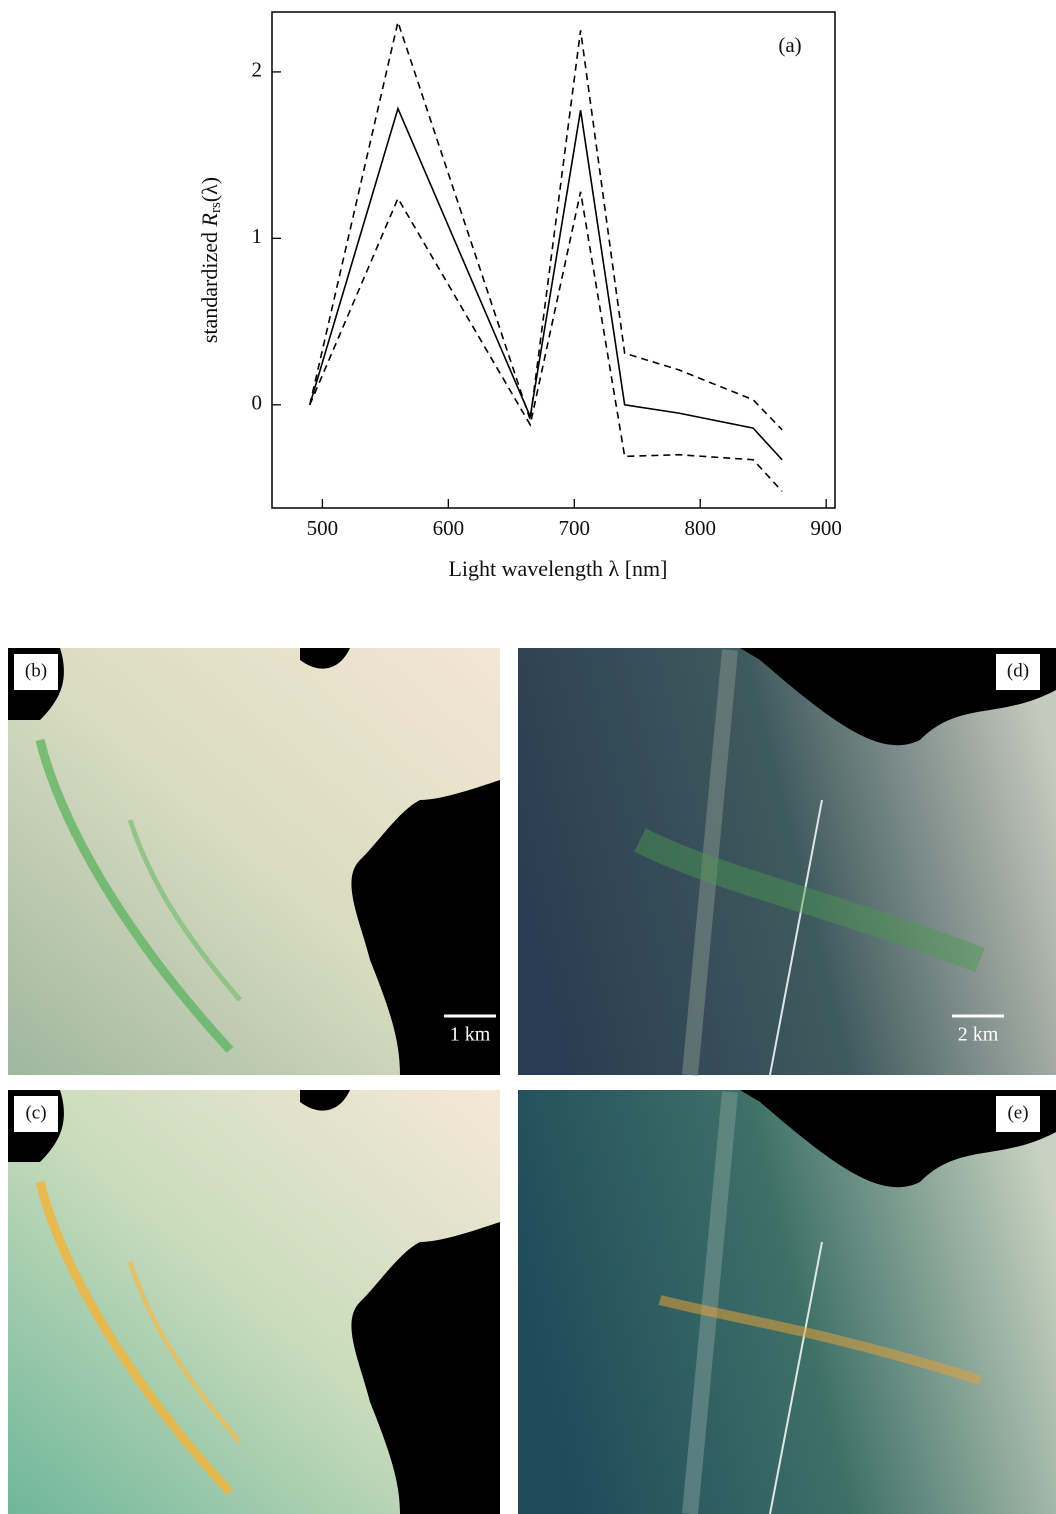 The height and width of the screenshot is (1514, 1056). I want to click on x-tick-label: 500, so click(323, 528).